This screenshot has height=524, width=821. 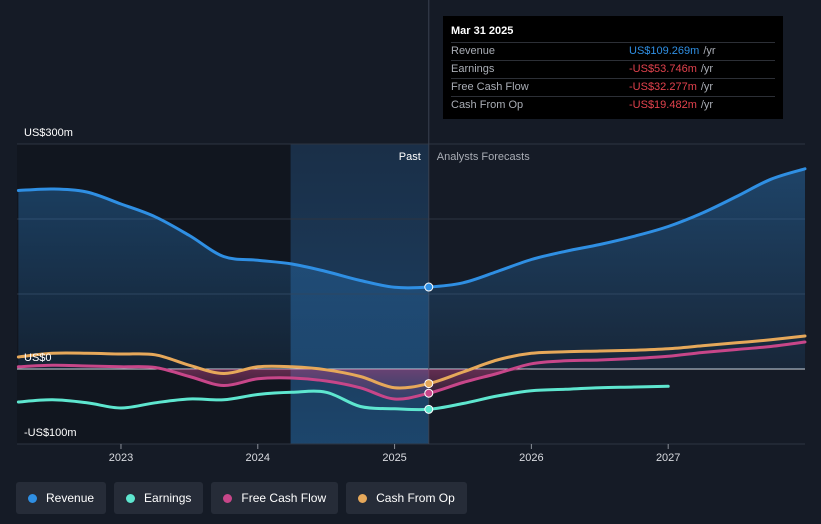 What do you see at coordinates (121, 458) in the screenshot?
I see `x-tick-label: 2023` at bounding box center [121, 458].